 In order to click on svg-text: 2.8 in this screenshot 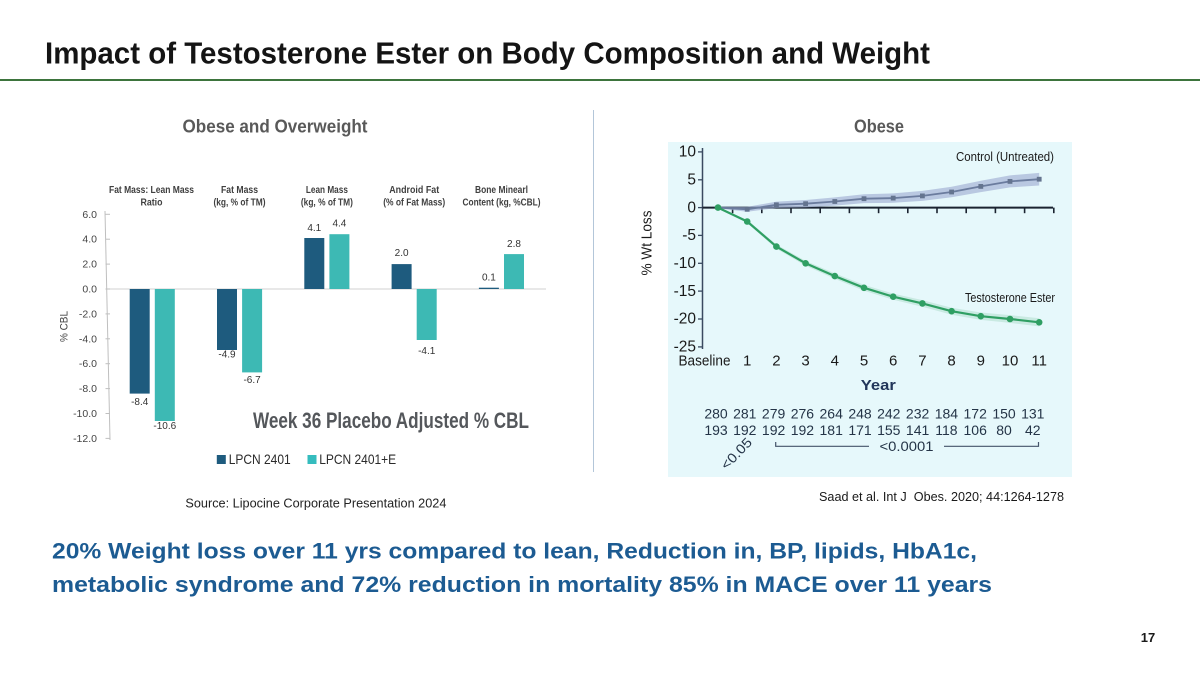, I will do `click(514, 244)`.